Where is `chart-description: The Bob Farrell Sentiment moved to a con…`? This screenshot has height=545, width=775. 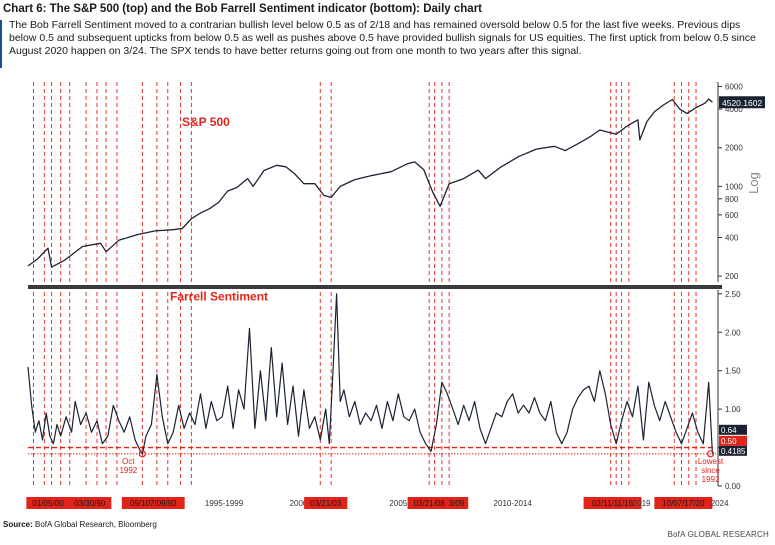
chart-description: The Bob Farrell Sentiment moved to a con… is located at coordinates (382, 38).